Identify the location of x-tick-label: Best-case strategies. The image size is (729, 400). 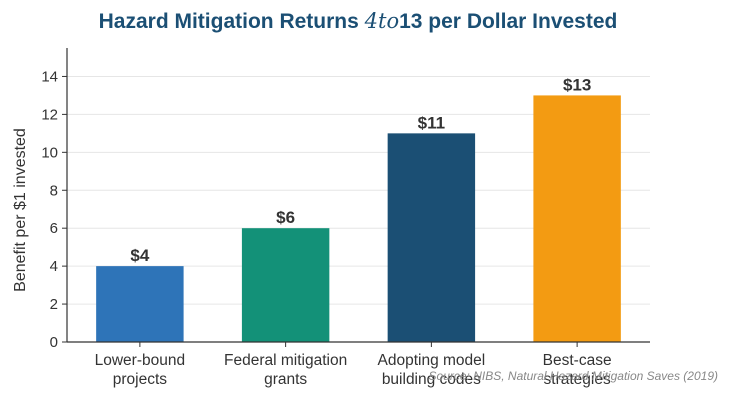
(577, 370).